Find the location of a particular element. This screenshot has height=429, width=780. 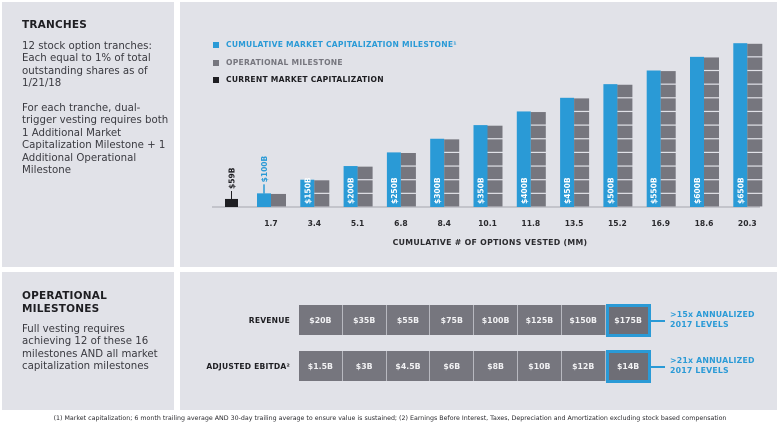

legend-label: CURRENT MARKET CAPITALIZATION is located at coordinates (305, 79).